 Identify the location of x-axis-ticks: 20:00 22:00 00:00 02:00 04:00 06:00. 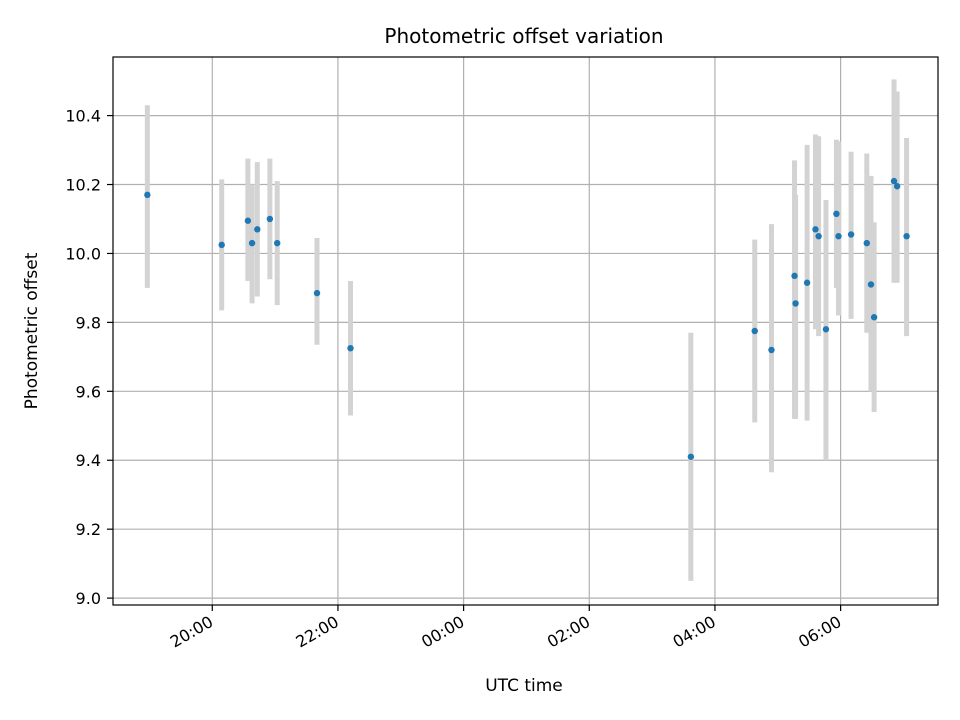
(506, 628).